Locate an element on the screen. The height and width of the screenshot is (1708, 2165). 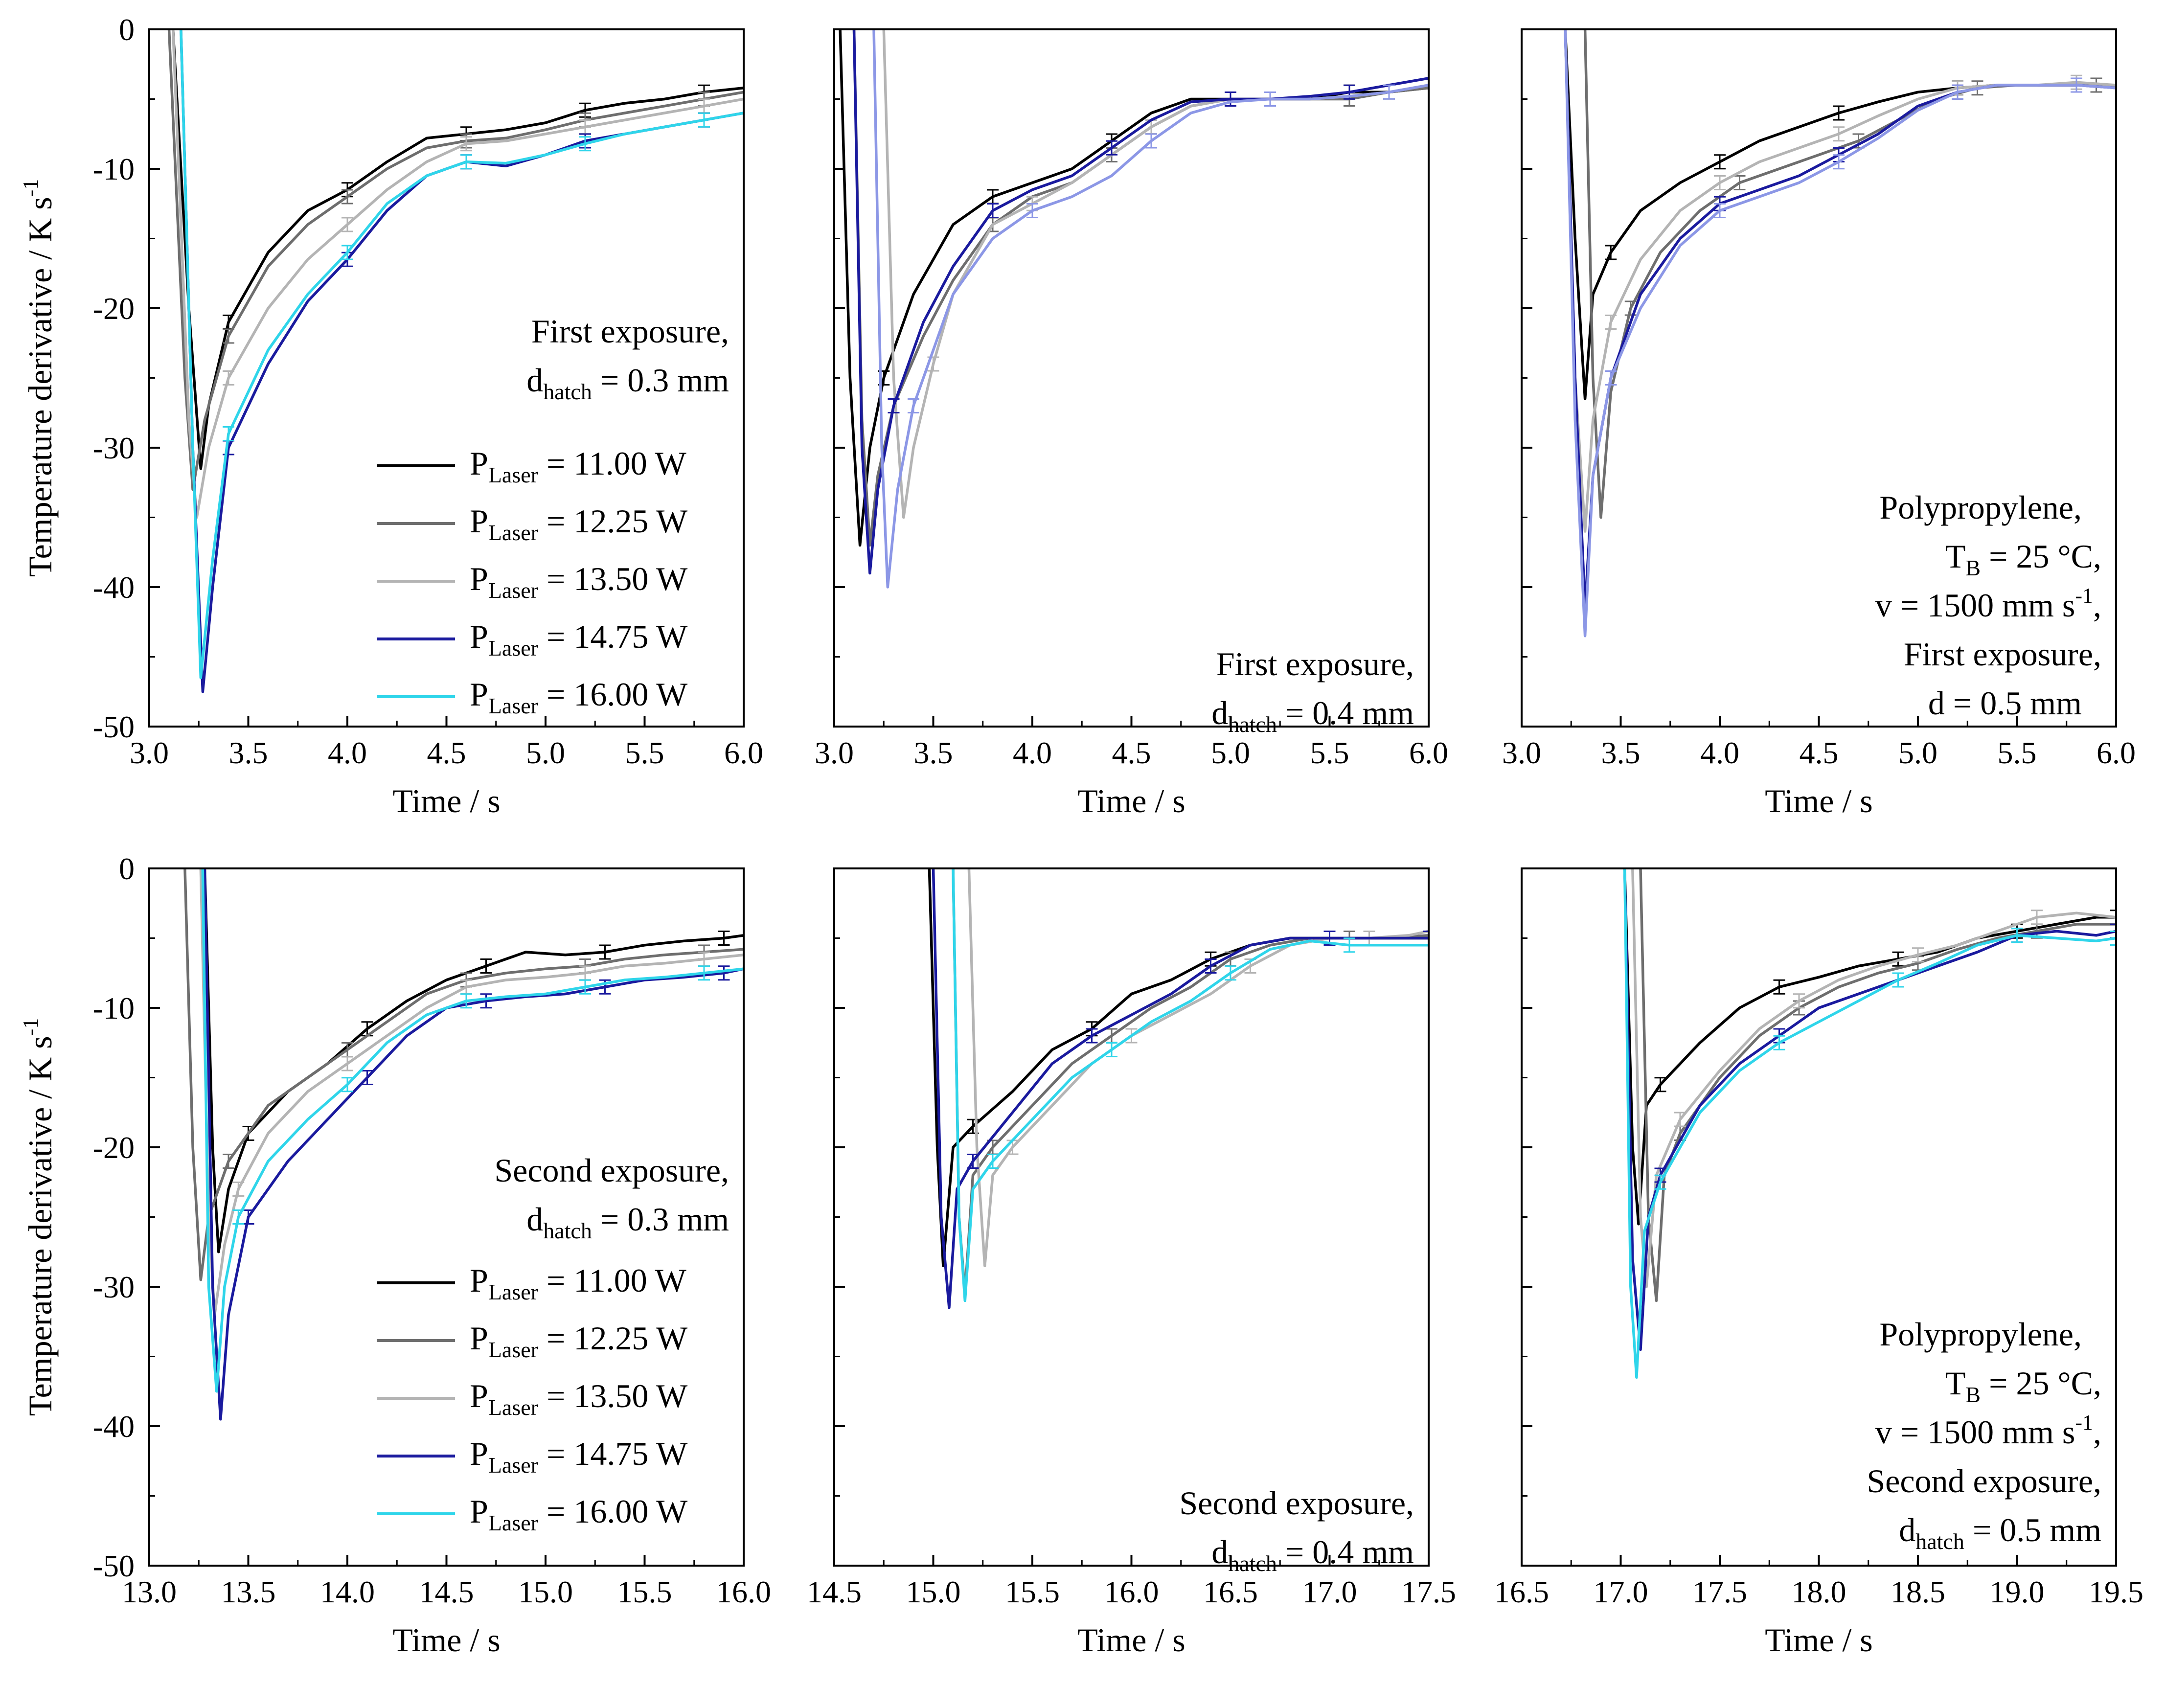
legend-entry: PLaser = 14.75 W is located at coordinates (579, 639).